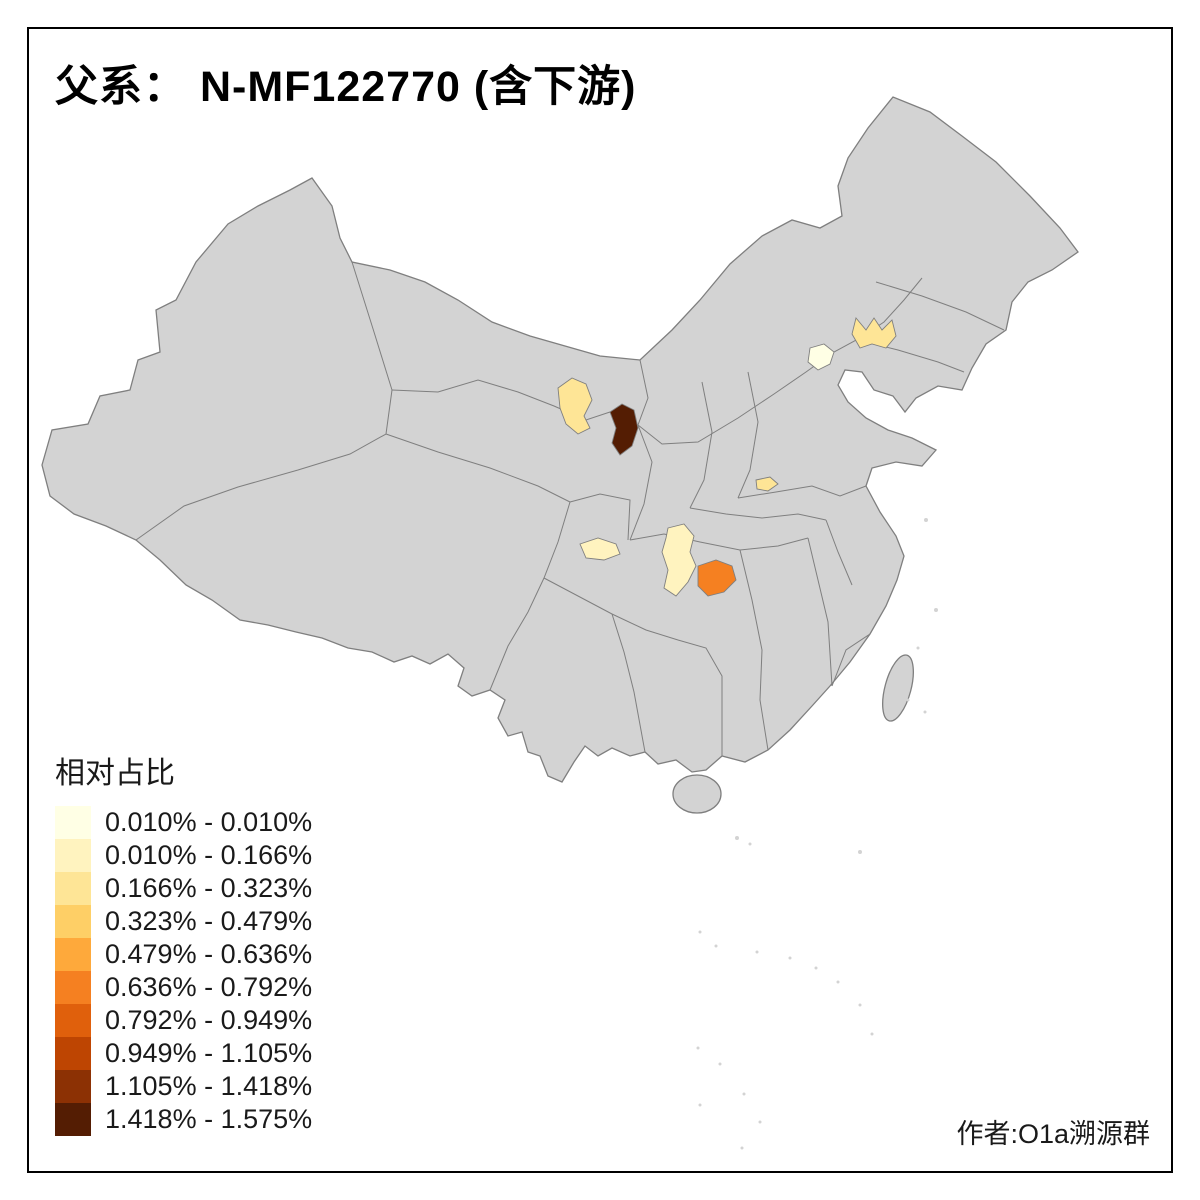  What do you see at coordinates (209, 1119) in the screenshot?
I see `legend-label: 1.418% - 1.575%` at bounding box center [209, 1119].